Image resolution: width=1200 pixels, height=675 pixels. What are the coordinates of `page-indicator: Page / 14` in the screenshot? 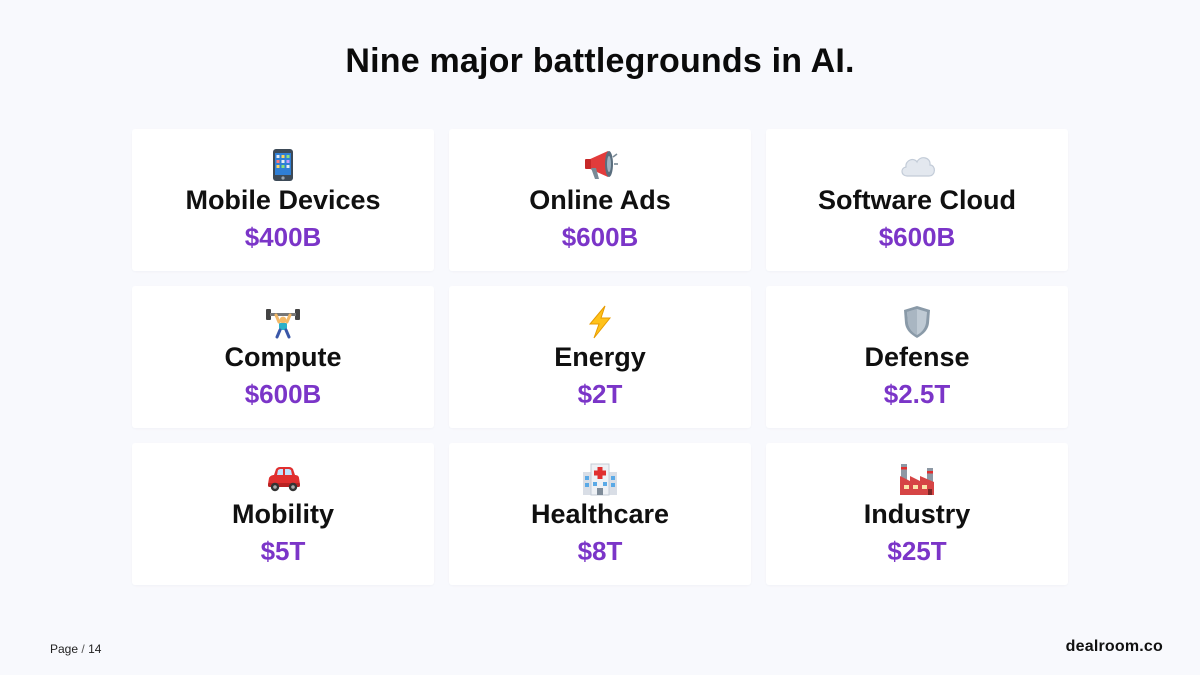 It's located at (75, 649).